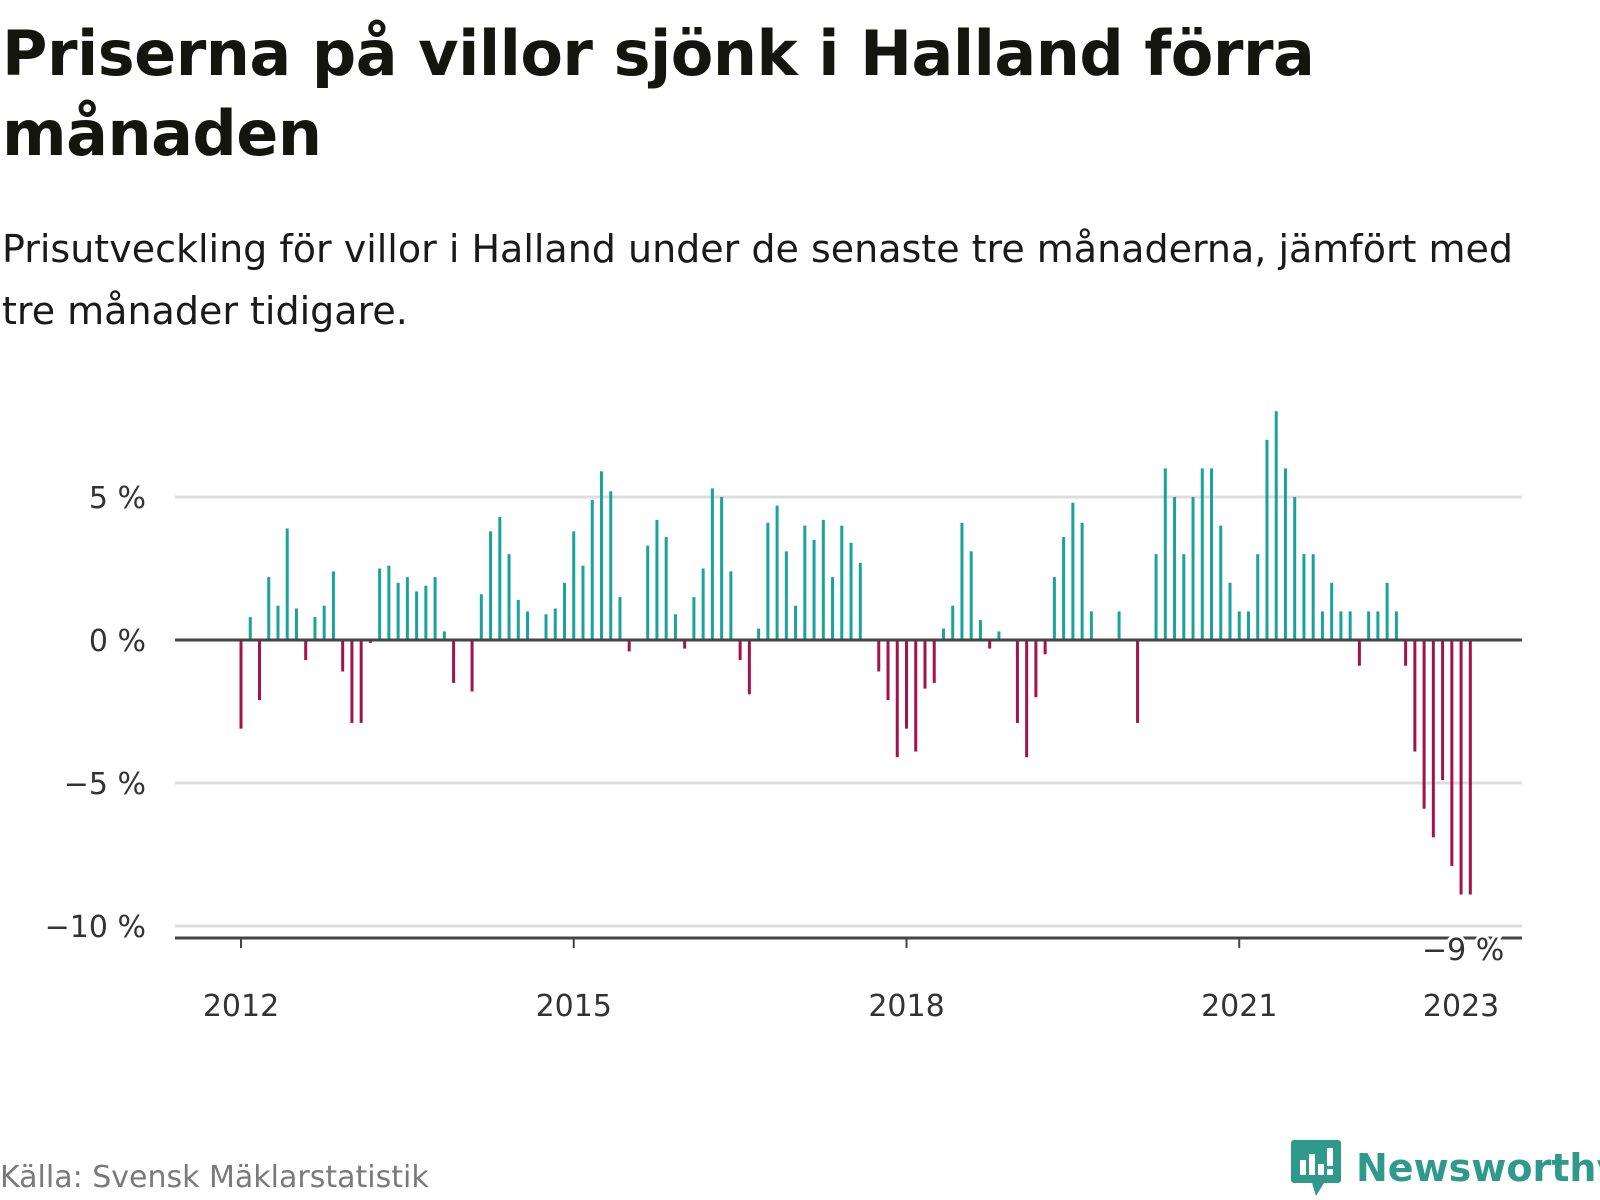 This screenshot has width=1600, height=1200. I want to click on annotation: −9 %, so click(1463, 950).